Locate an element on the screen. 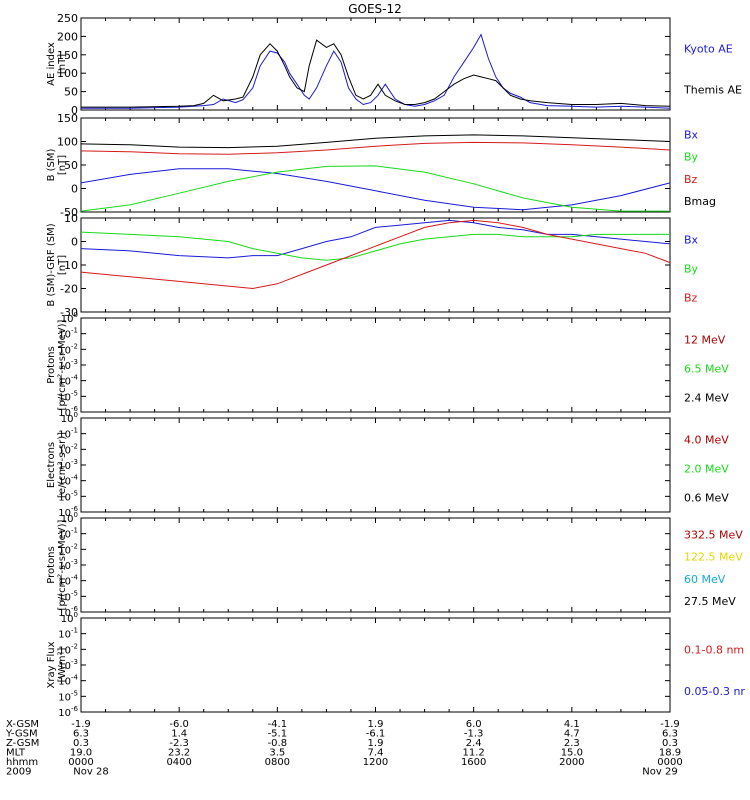 Image resolution: width=750 pixels, height=800 pixels. ephemeris-row-label: hhmm is located at coordinates (22, 762).